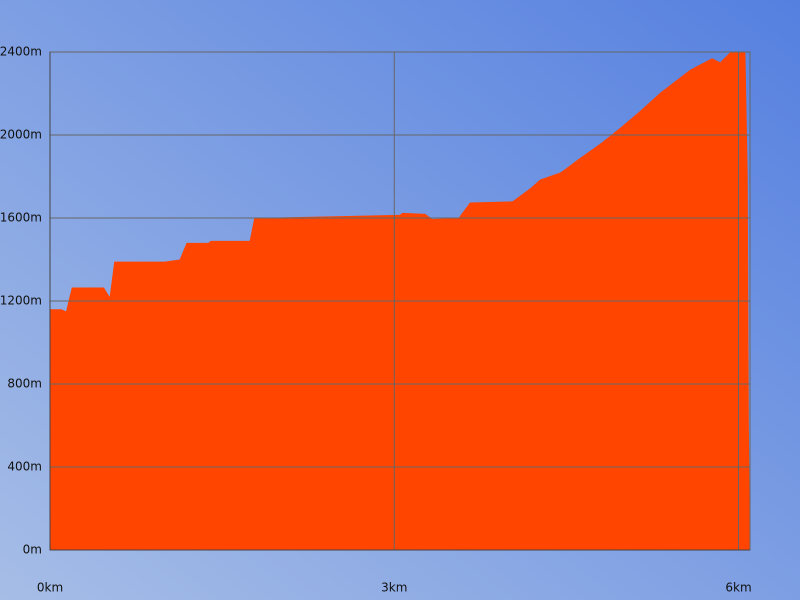 This screenshot has width=800, height=600. What do you see at coordinates (394, 588) in the screenshot?
I see `x-tick-label: 3km` at bounding box center [394, 588].